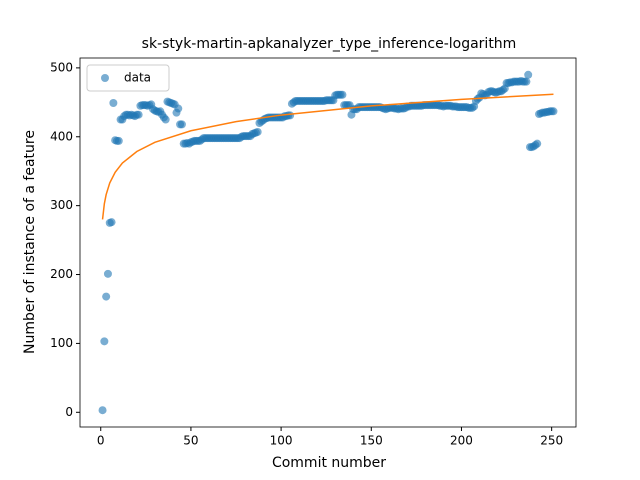 The image size is (640, 480). What do you see at coordinates (551, 441) in the screenshot?
I see `x-tick-label: 250` at bounding box center [551, 441].